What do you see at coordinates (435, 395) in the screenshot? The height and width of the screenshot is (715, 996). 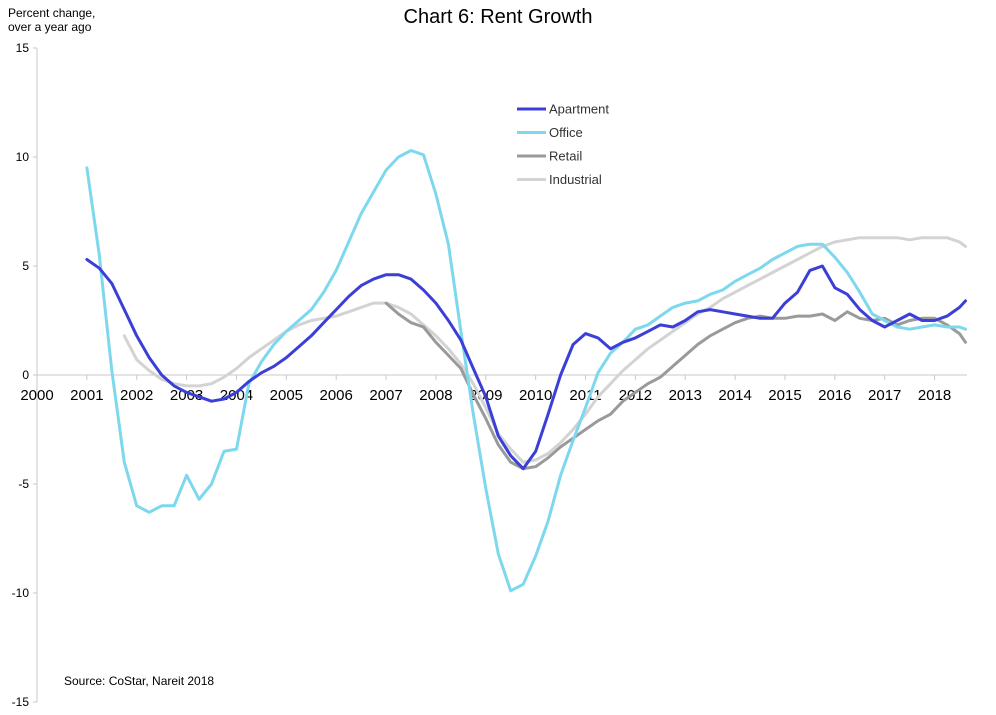 I see `x-tick-label: 2008` at bounding box center [435, 395].